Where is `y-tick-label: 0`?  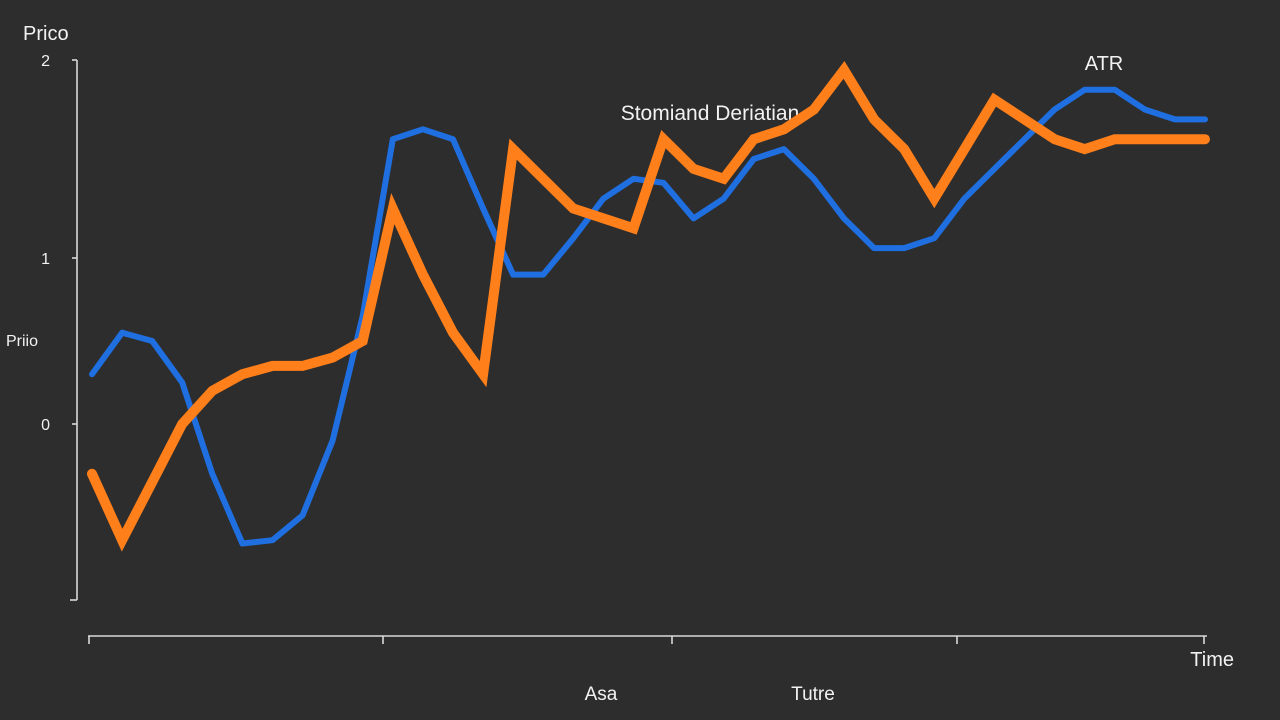
y-tick-label: 0 is located at coordinates (45, 425).